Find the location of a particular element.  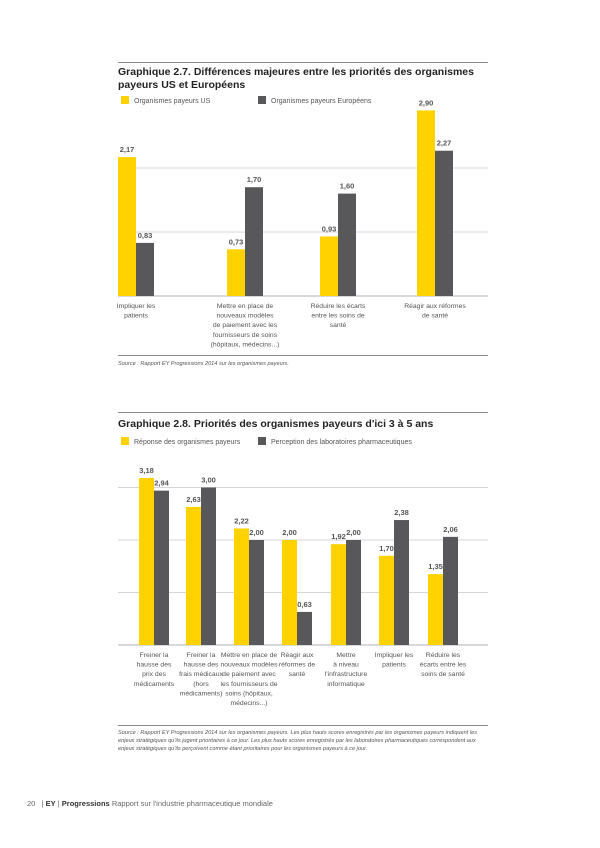

category-label: de santé is located at coordinates (435, 316).